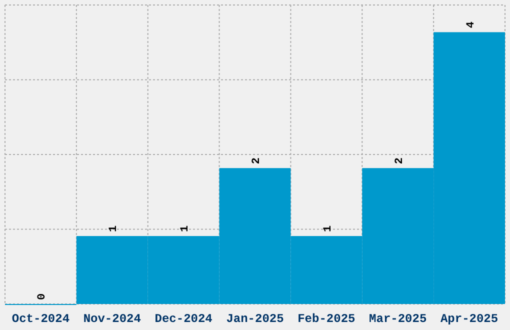 The height and width of the screenshot is (330, 510). Describe the element at coordinates (112, 319) in the screenshot. I see `x-tick-label: Nov-2024` at that location.